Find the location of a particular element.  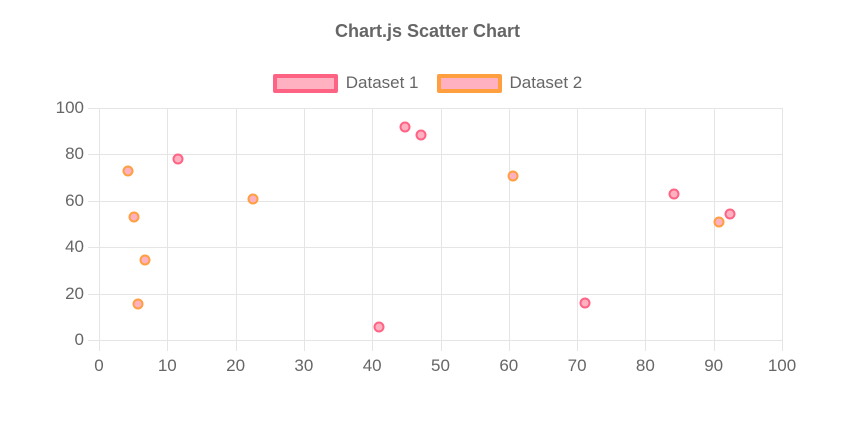

y-tick-label: 40 is located at coordinates (74, 247).